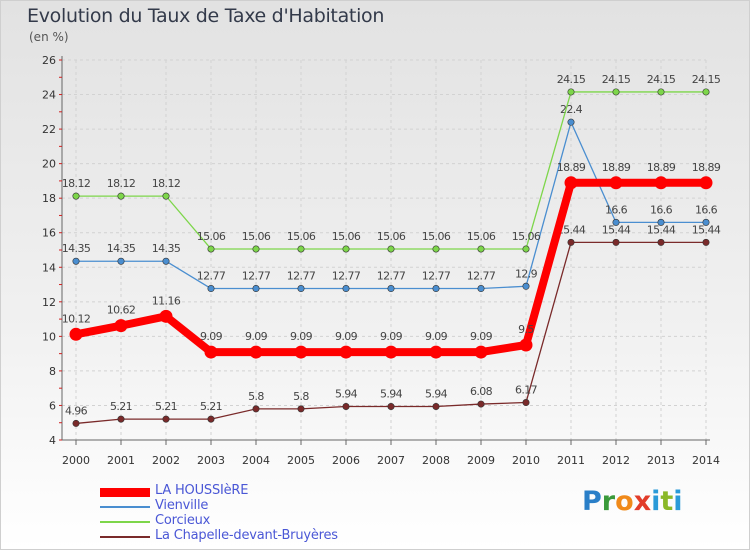  What do you see at coordinates (121, 248) in the screenshot?
I see `data-label: 14.35` at bounding box center [121, 248].